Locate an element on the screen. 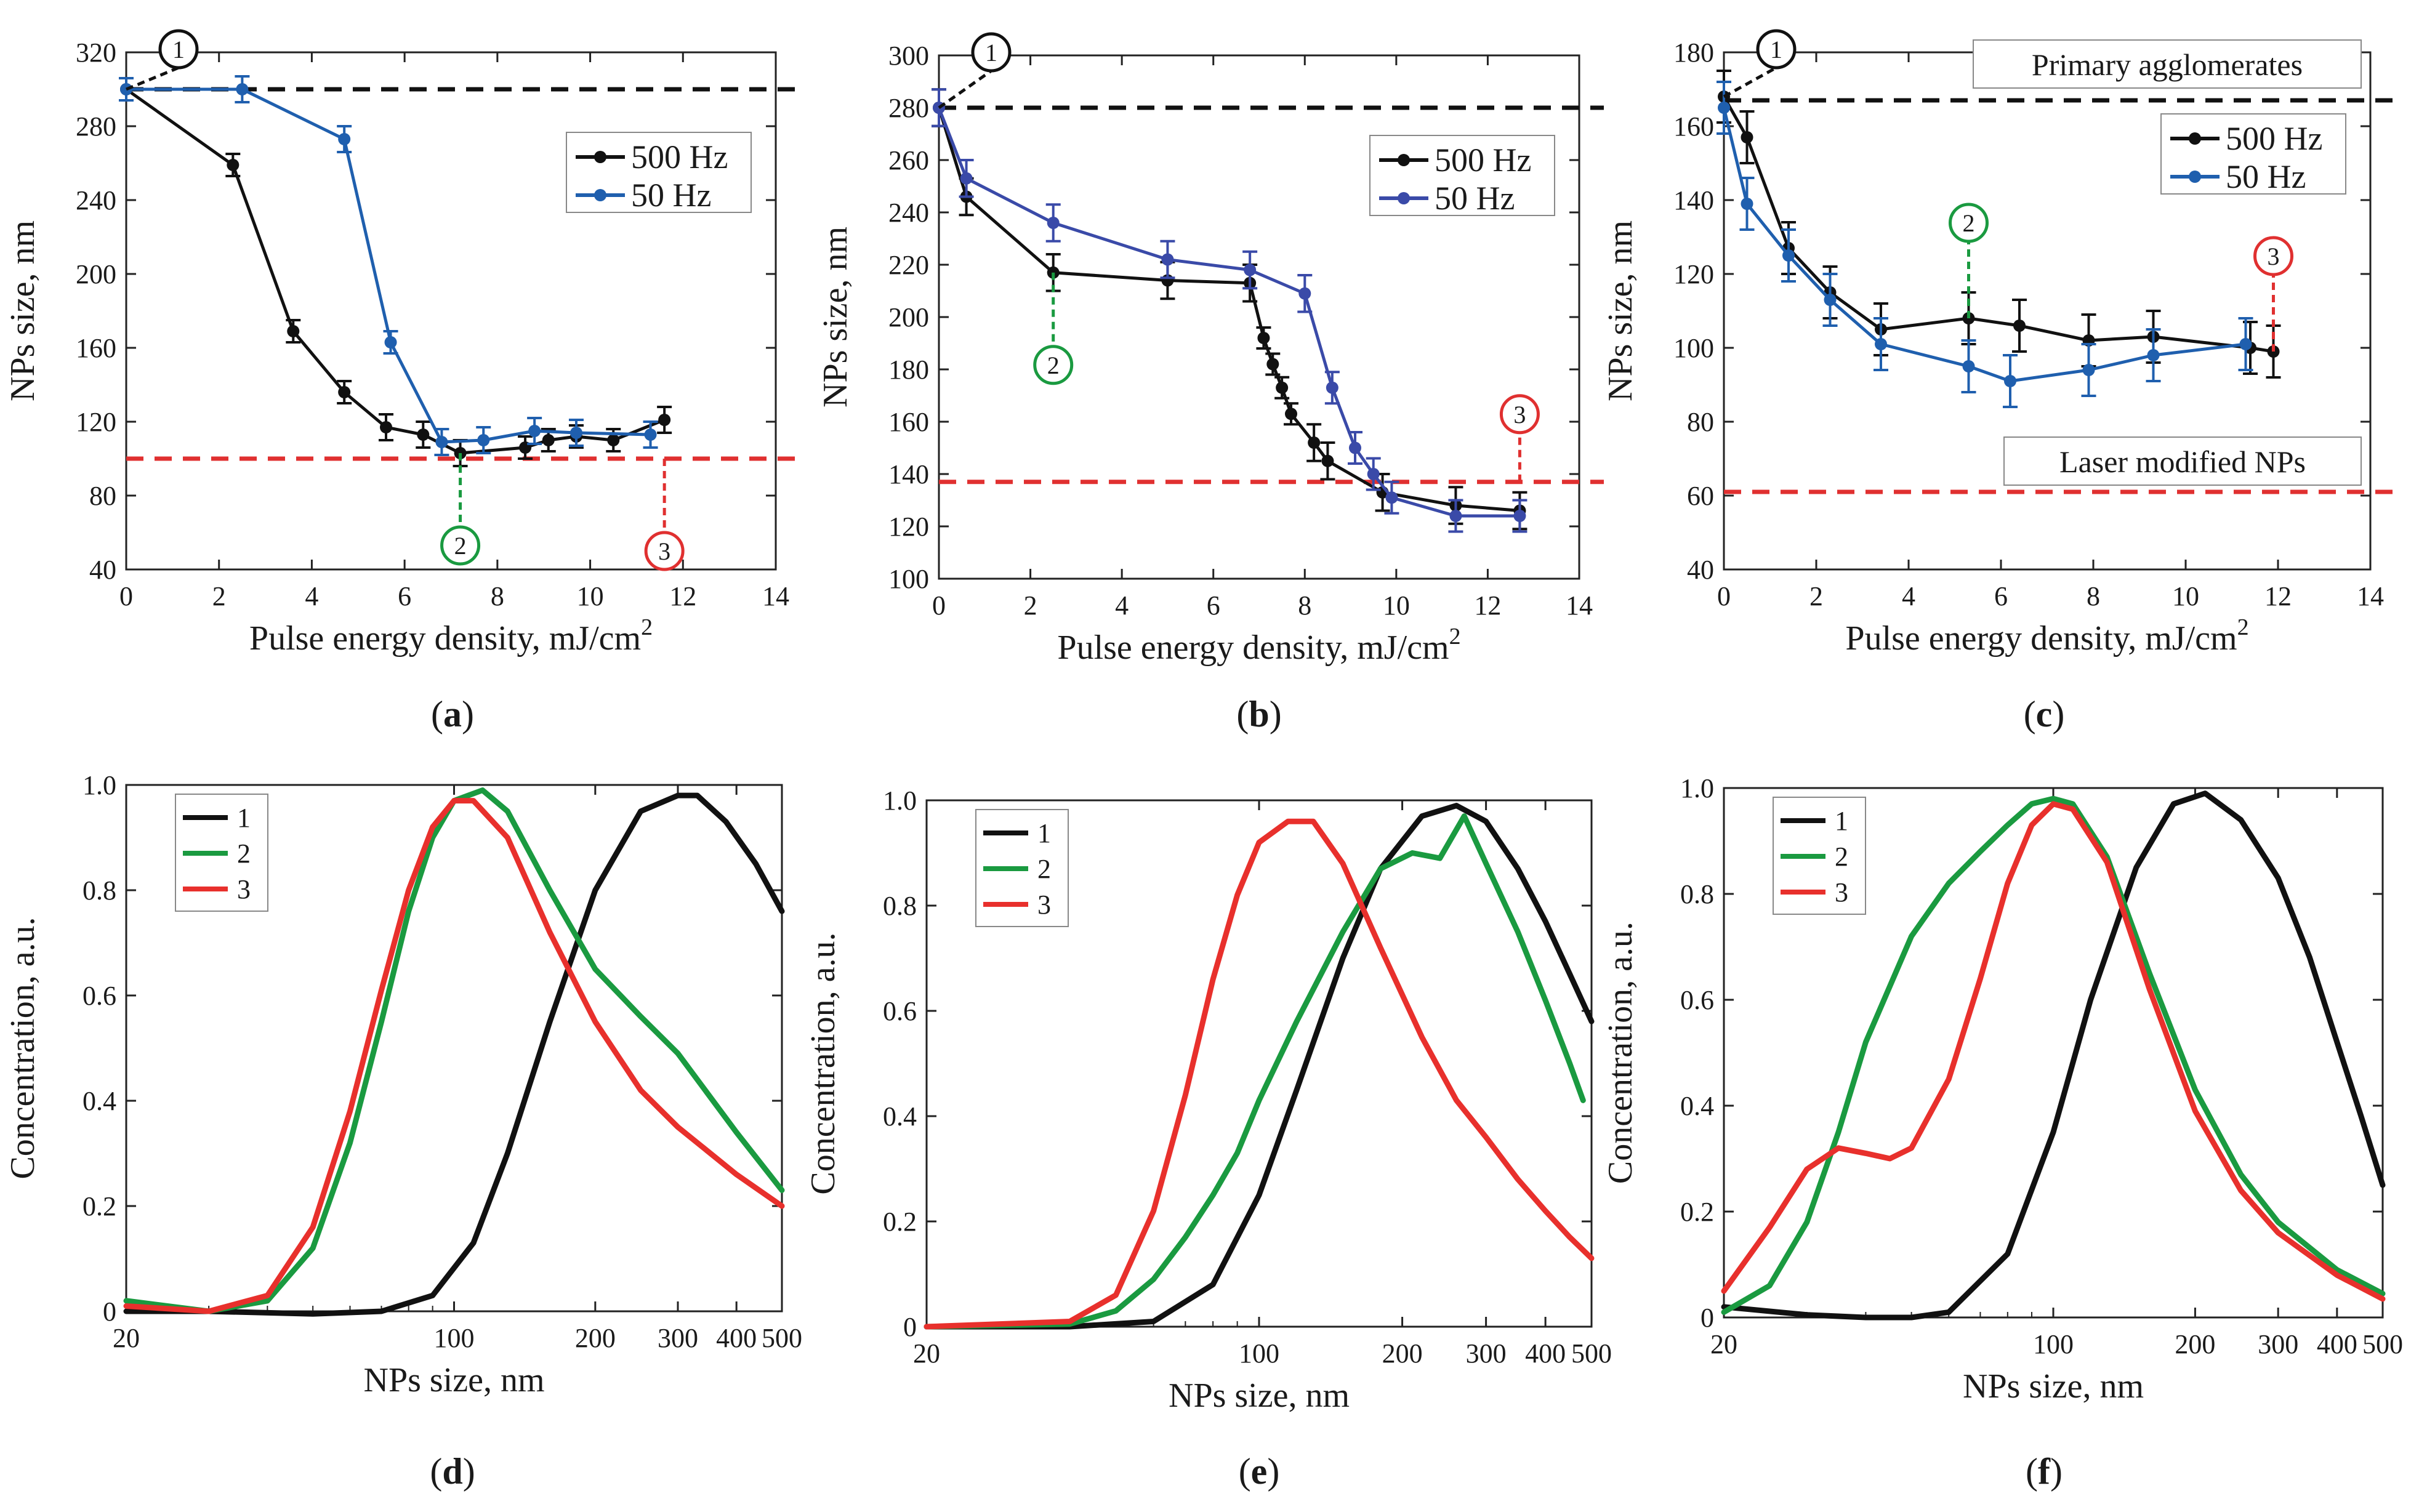 This screenshot has width=2419, height=1512. y-tick-label: 0 is located at coordinates (910, 1327).